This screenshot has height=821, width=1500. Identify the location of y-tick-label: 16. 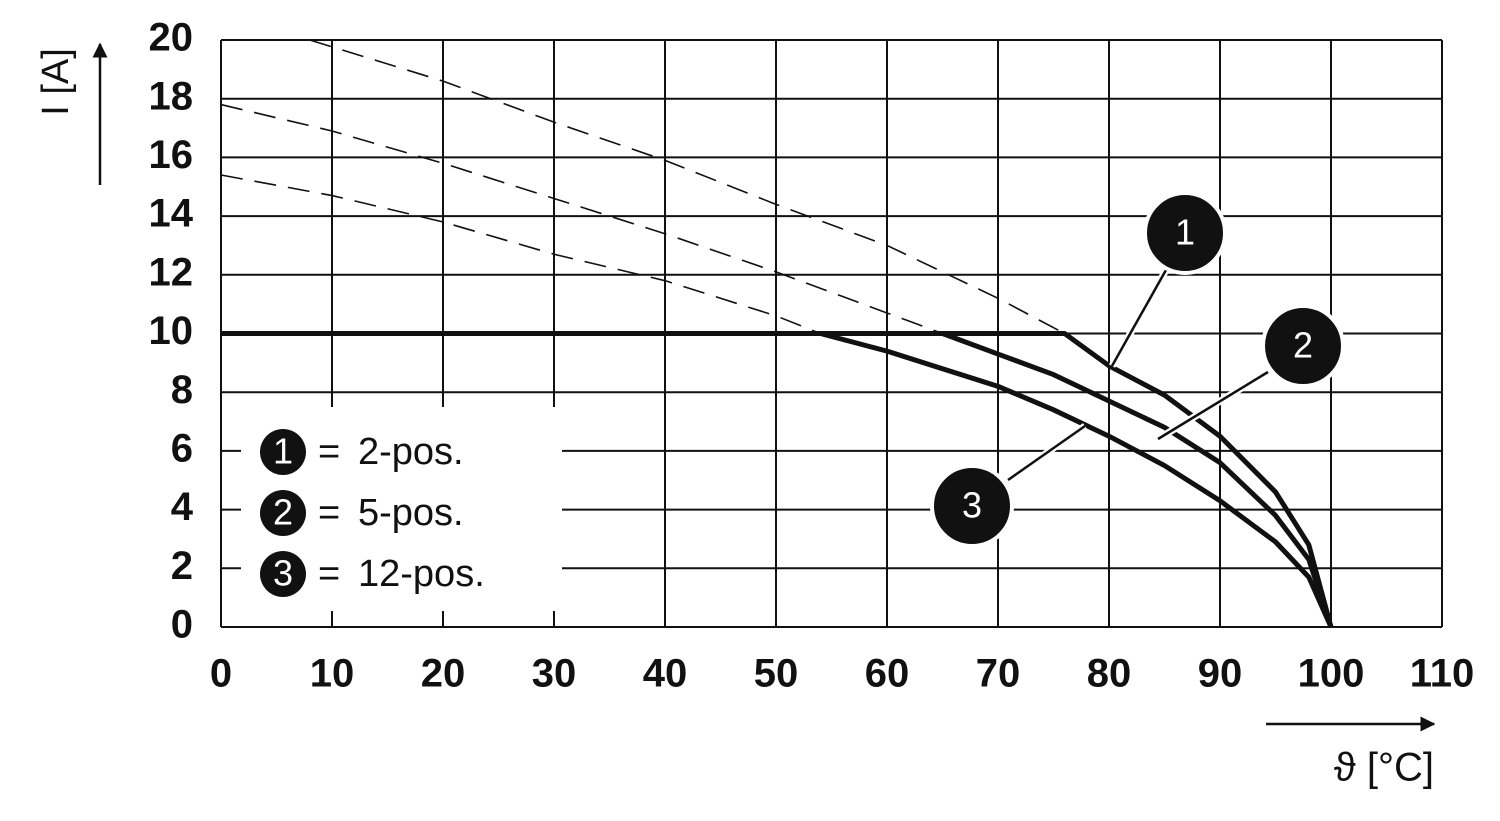
(171, 155).